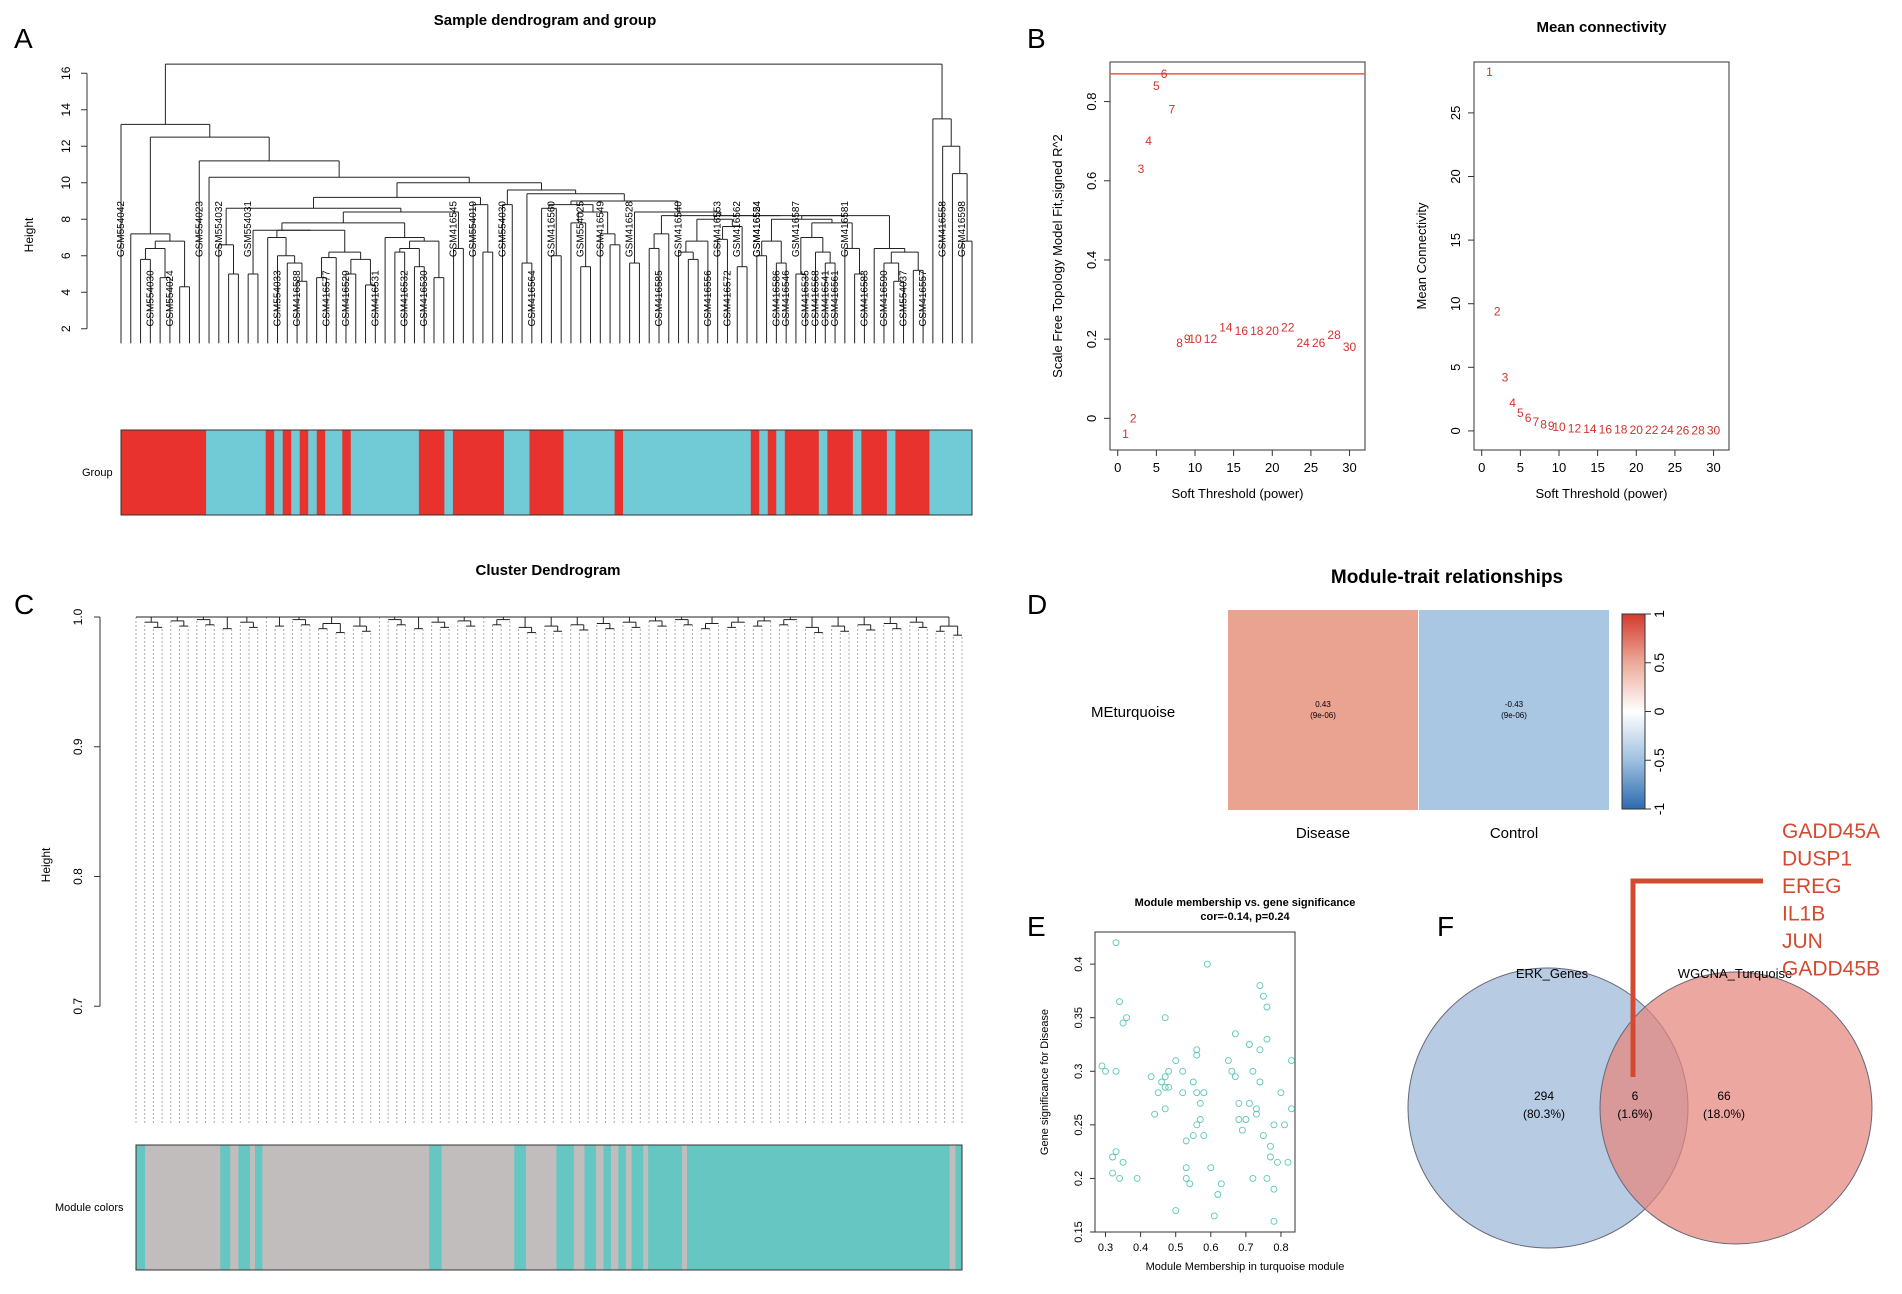 This screenshot has width=1902, height=1294. Describe the element at coordinates (1455, 303) in the screenshot. I see `y-tick-label: 10` at that location.